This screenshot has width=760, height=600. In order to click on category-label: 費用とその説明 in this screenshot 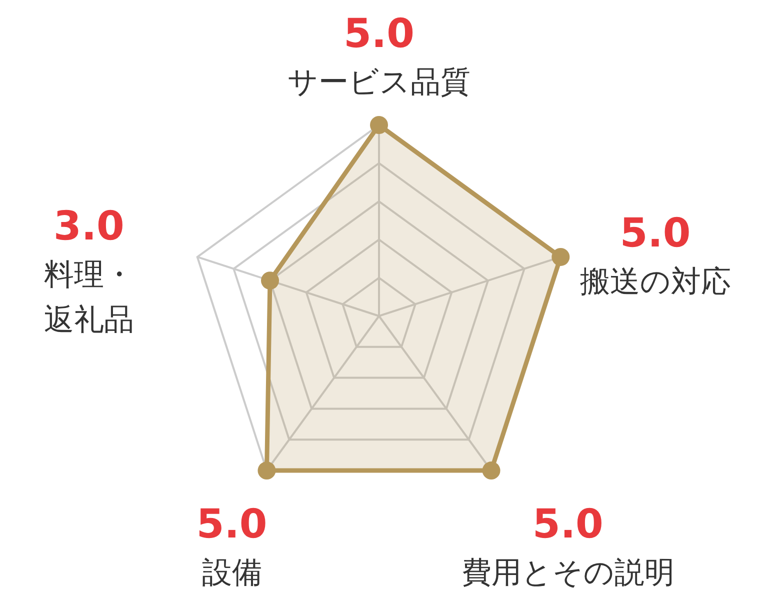, I will do `click(567, 572)`.